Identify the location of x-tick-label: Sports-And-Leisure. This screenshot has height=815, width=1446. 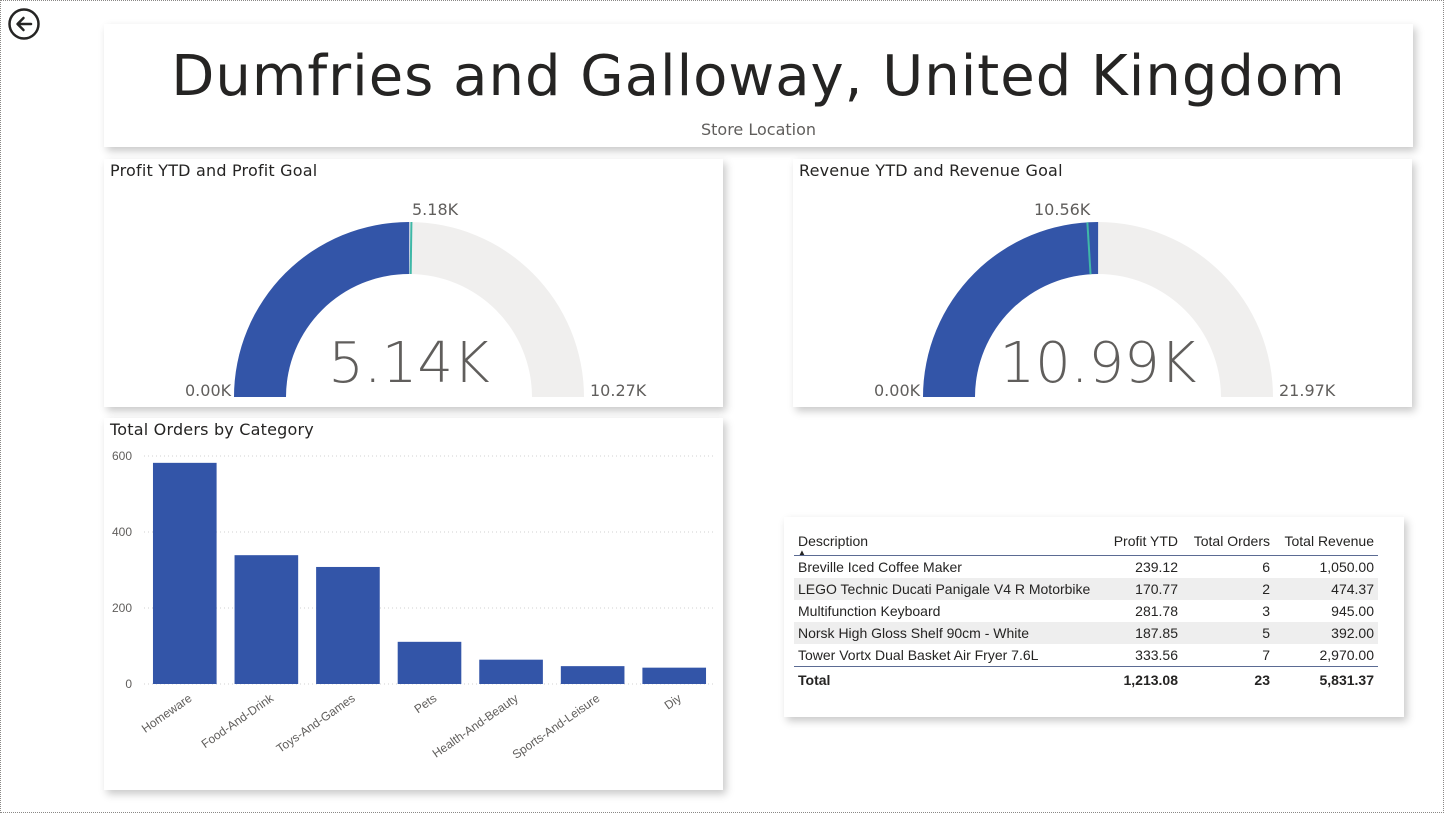
(556, 726).